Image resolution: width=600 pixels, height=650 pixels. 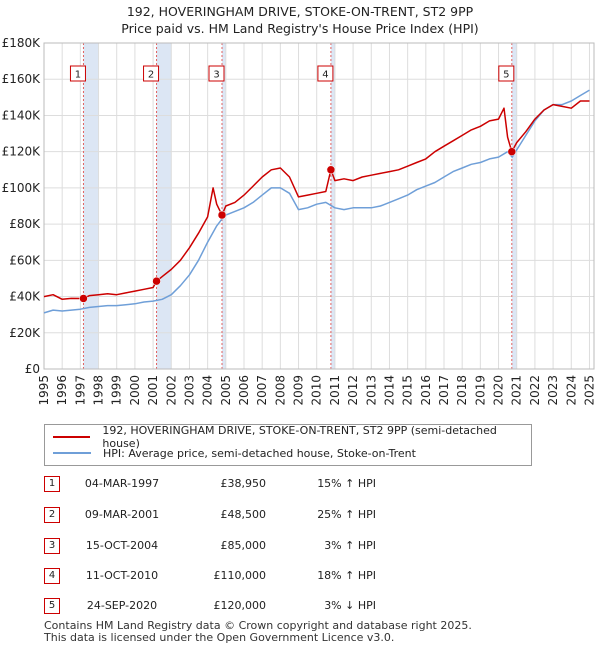 What do you see at coordinates (52, 576) in the screenshot?
I see `sale-number-badge: 4` at bounding box center [52, 576].